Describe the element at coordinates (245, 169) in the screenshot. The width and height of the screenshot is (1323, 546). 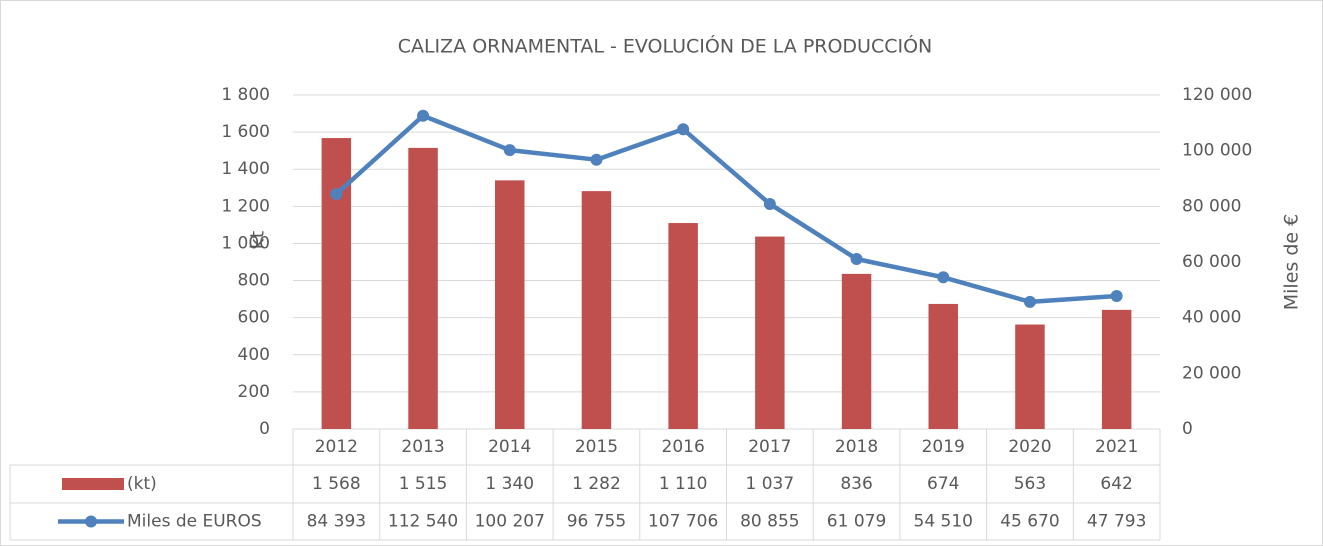
I see `y-tick-label: 1 400` at that location.